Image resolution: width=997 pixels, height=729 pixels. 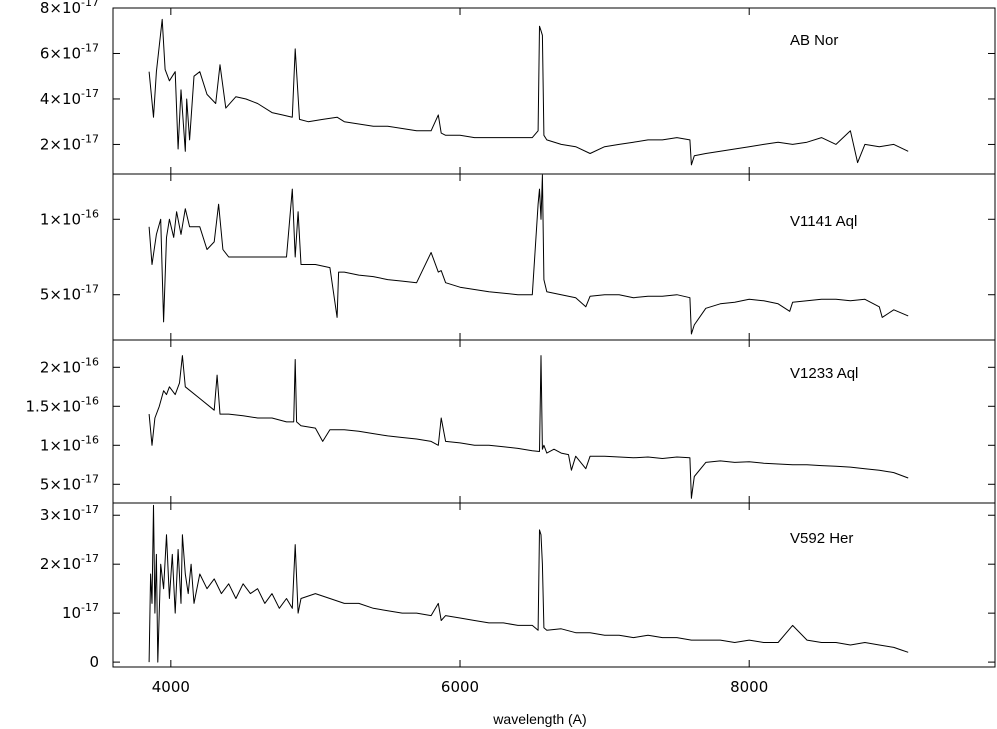 What do you see at coordinates (62, 404) in the screenshot?
I see `y-tick-label: 1.5×10⁻¹⁶` at bounding box center [62, 404].